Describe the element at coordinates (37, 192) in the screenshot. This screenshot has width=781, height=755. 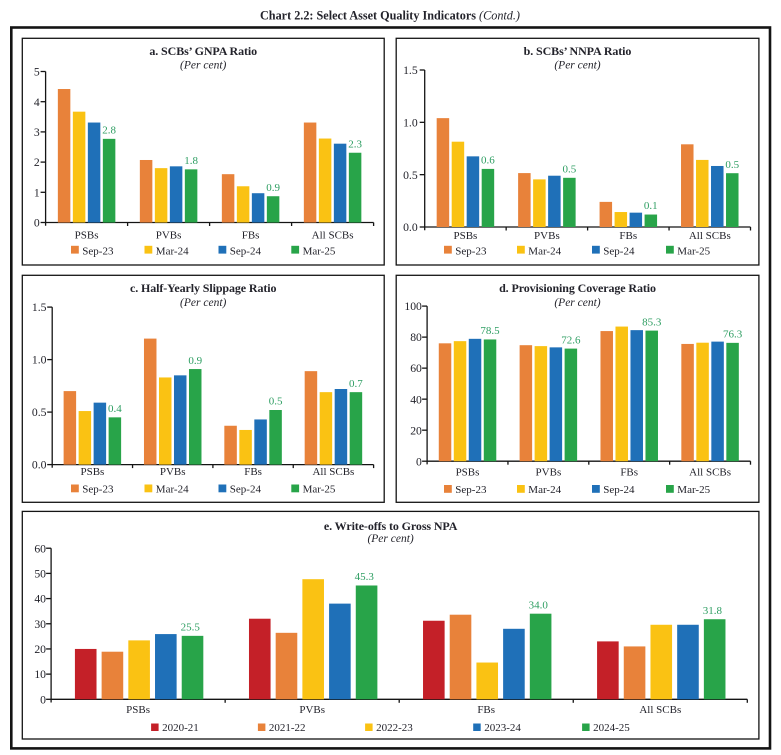
I see `svg-text: 1` at that location.